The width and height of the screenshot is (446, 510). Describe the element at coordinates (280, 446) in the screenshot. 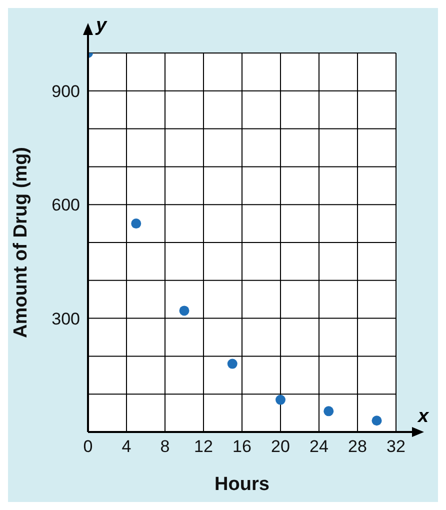

I see `x-tick-label: 20` at that location.